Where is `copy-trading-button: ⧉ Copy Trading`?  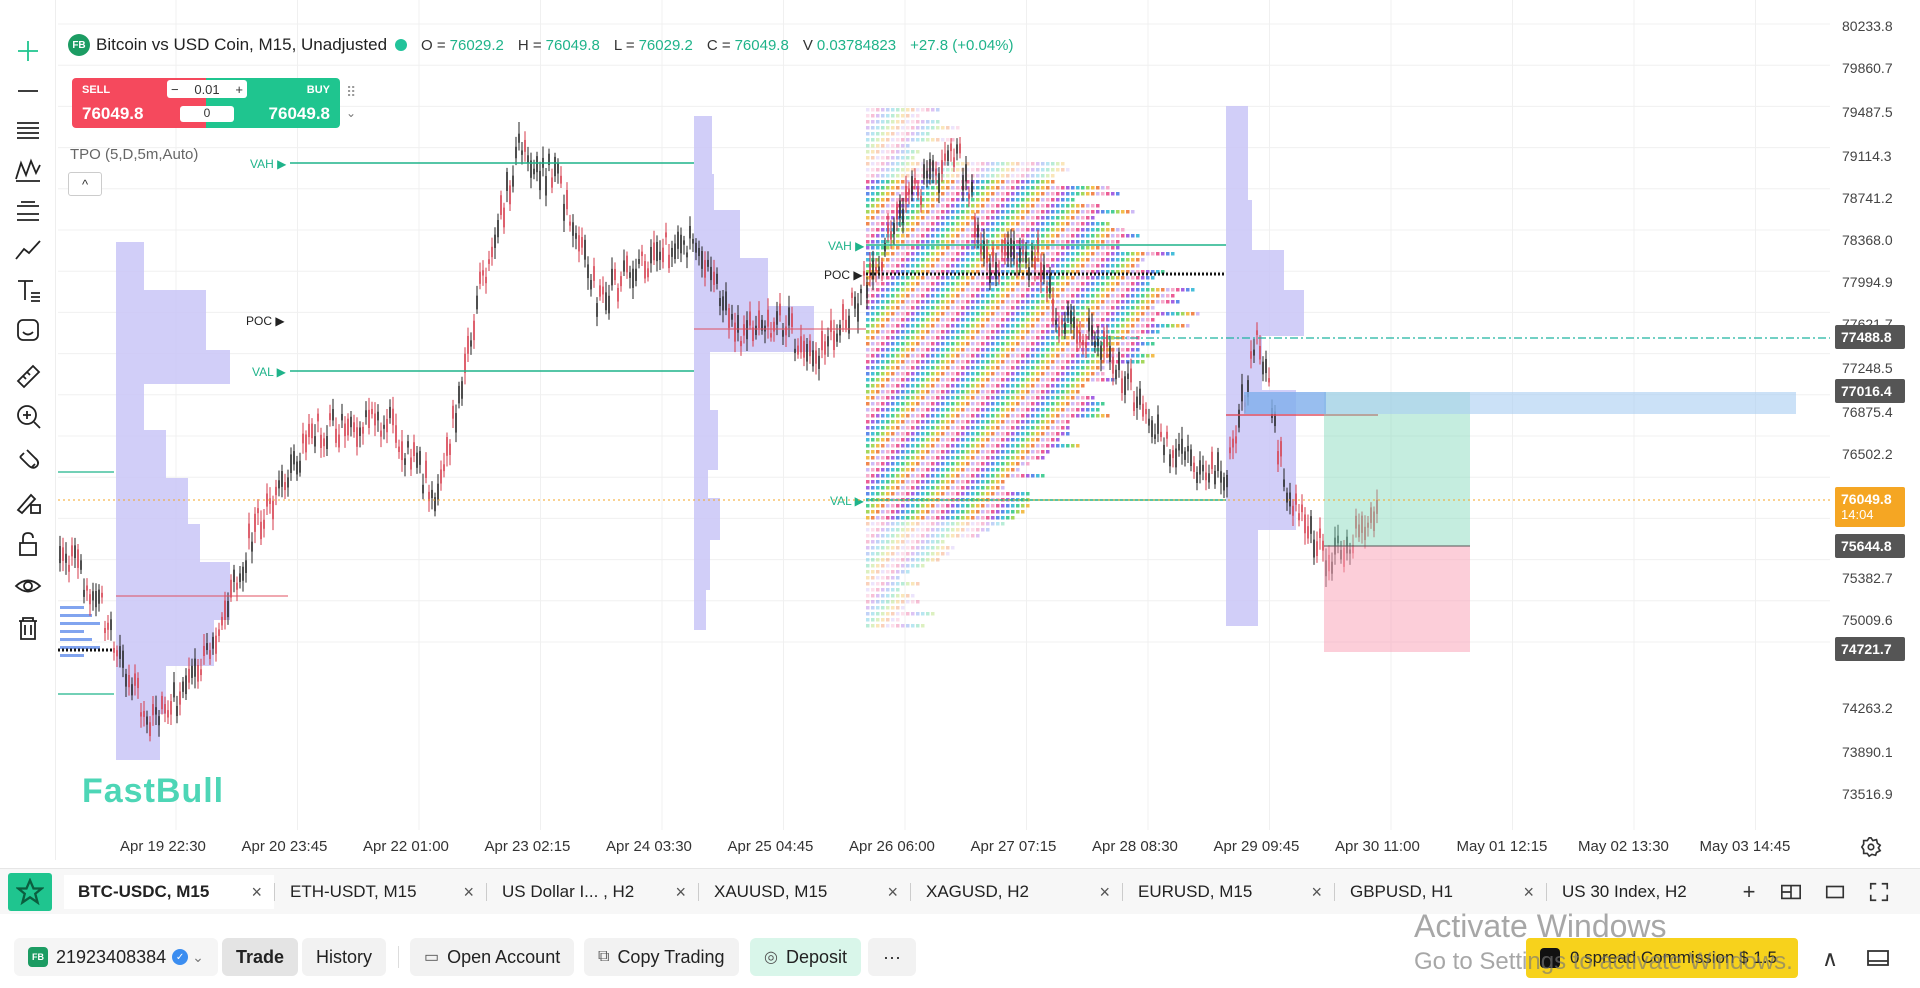
copy-trading-button: ⧉ Copy Trading is located at coordinates (661, 957).